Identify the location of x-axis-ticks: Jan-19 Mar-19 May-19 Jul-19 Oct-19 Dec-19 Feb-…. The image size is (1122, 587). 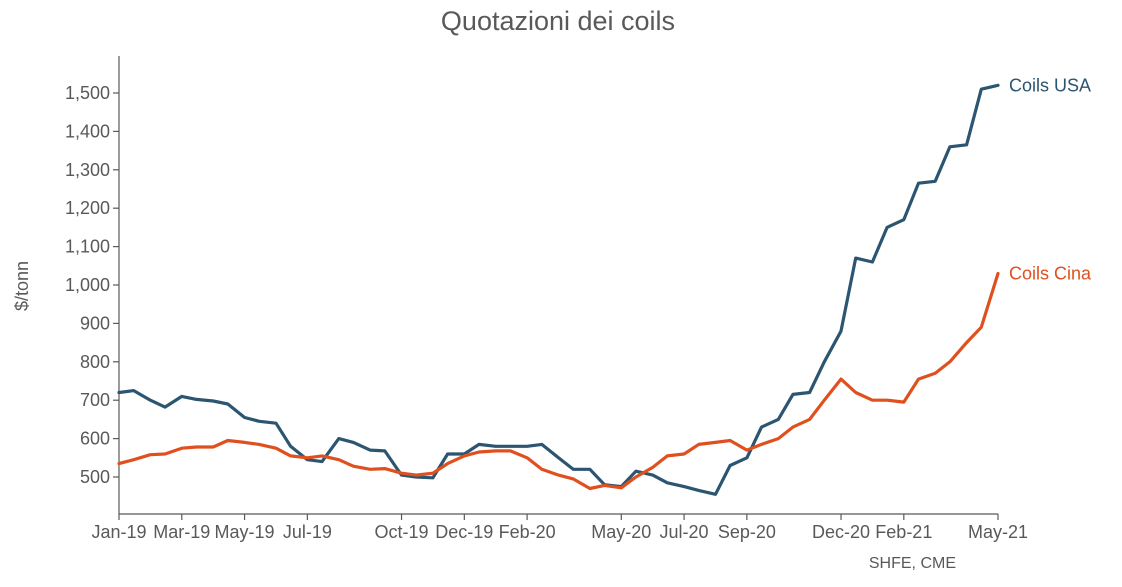
(559, 528).